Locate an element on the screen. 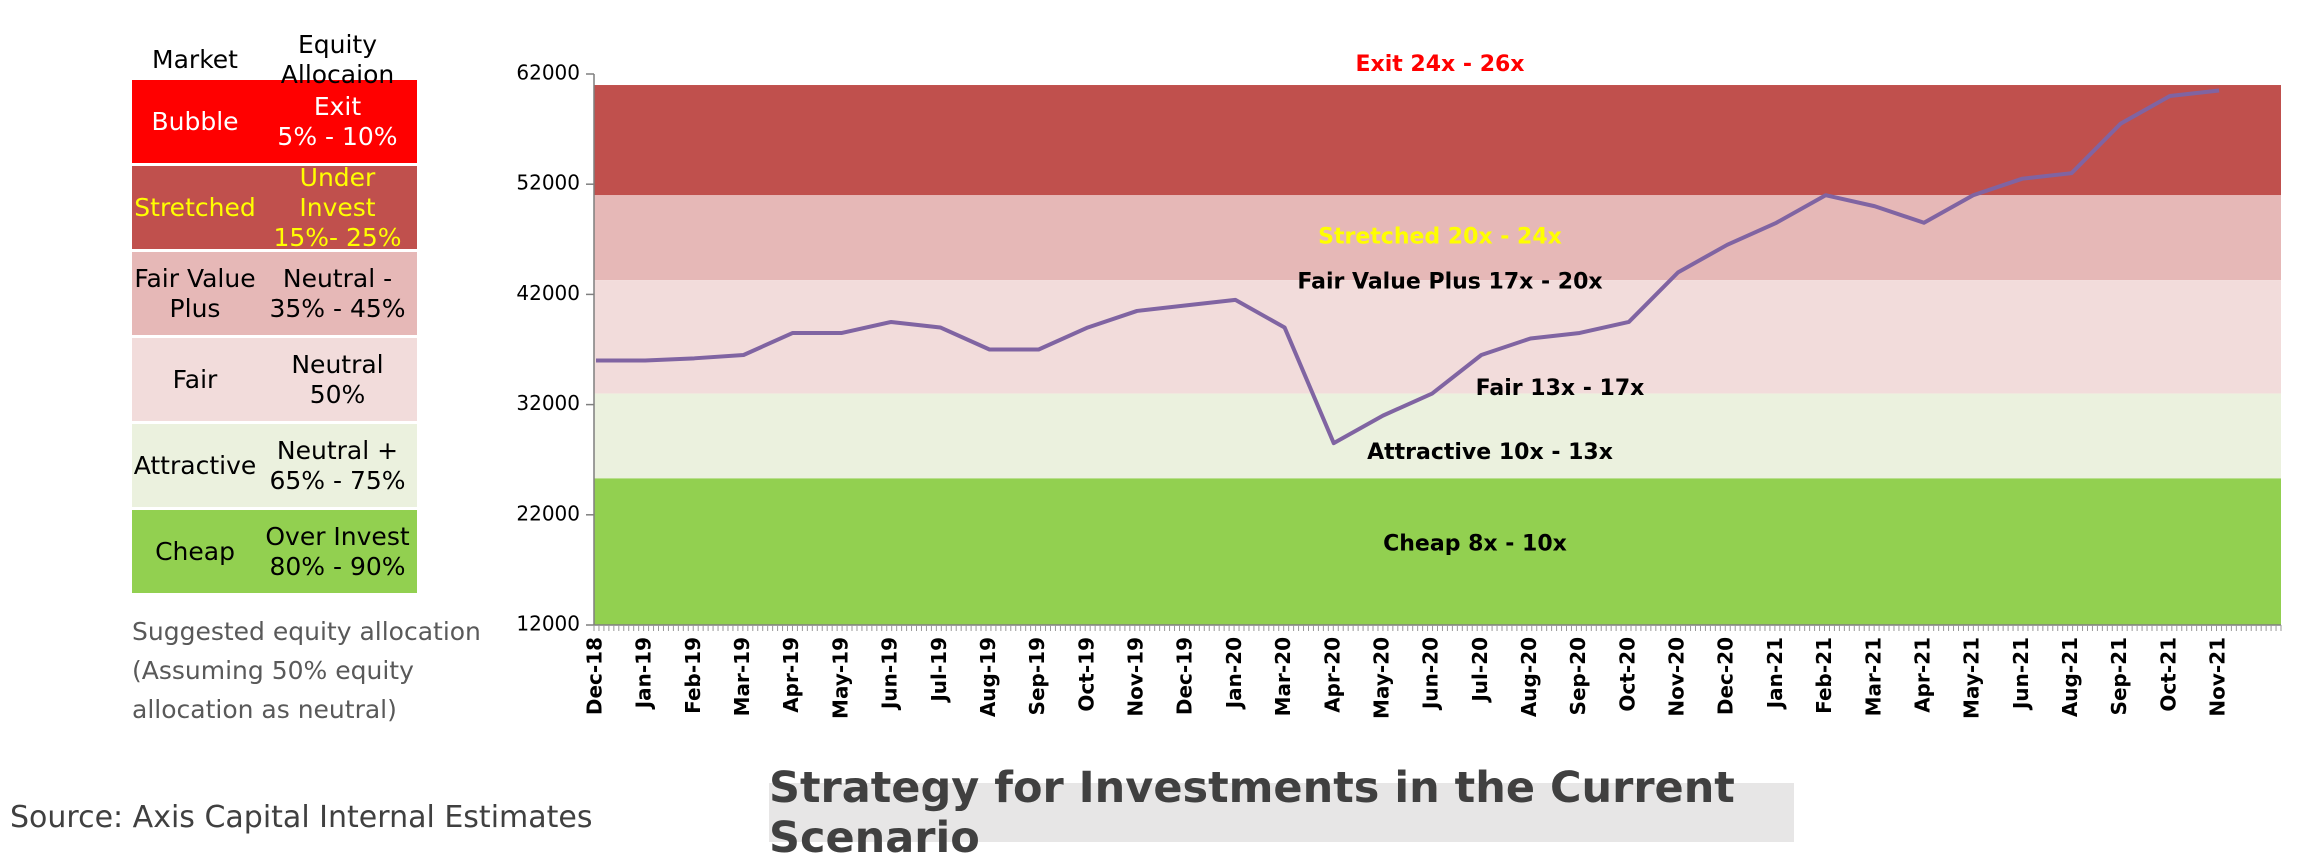 This screenshot has height=863, width=2301. x-tick-label: Aug-19 is located at coordinates (988, 677).